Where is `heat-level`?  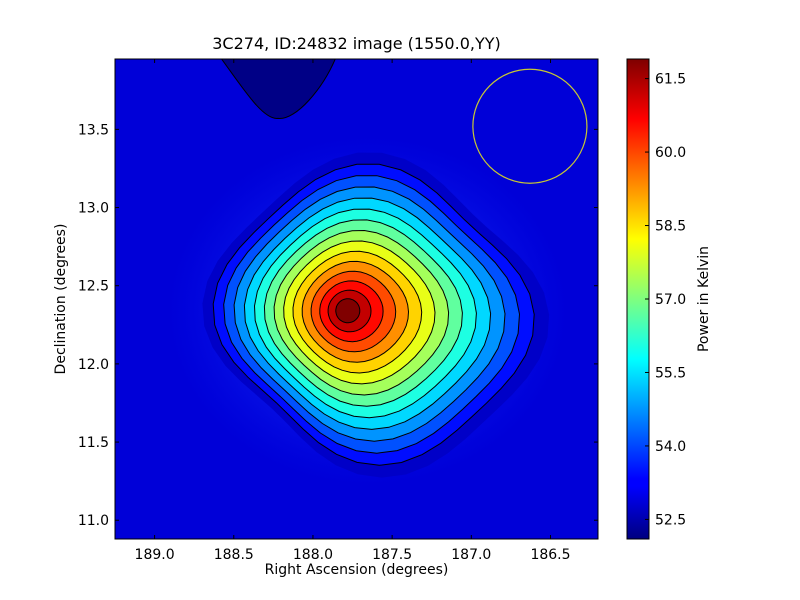
heat-level is located at coordinates (347, 310).